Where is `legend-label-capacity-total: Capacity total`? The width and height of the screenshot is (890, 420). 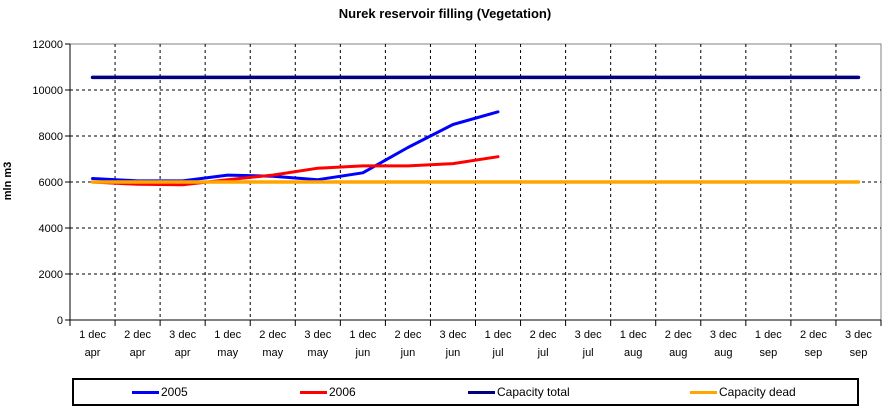
legend-label-capacity-total: Capacity total is located at coordinates (533, 392).